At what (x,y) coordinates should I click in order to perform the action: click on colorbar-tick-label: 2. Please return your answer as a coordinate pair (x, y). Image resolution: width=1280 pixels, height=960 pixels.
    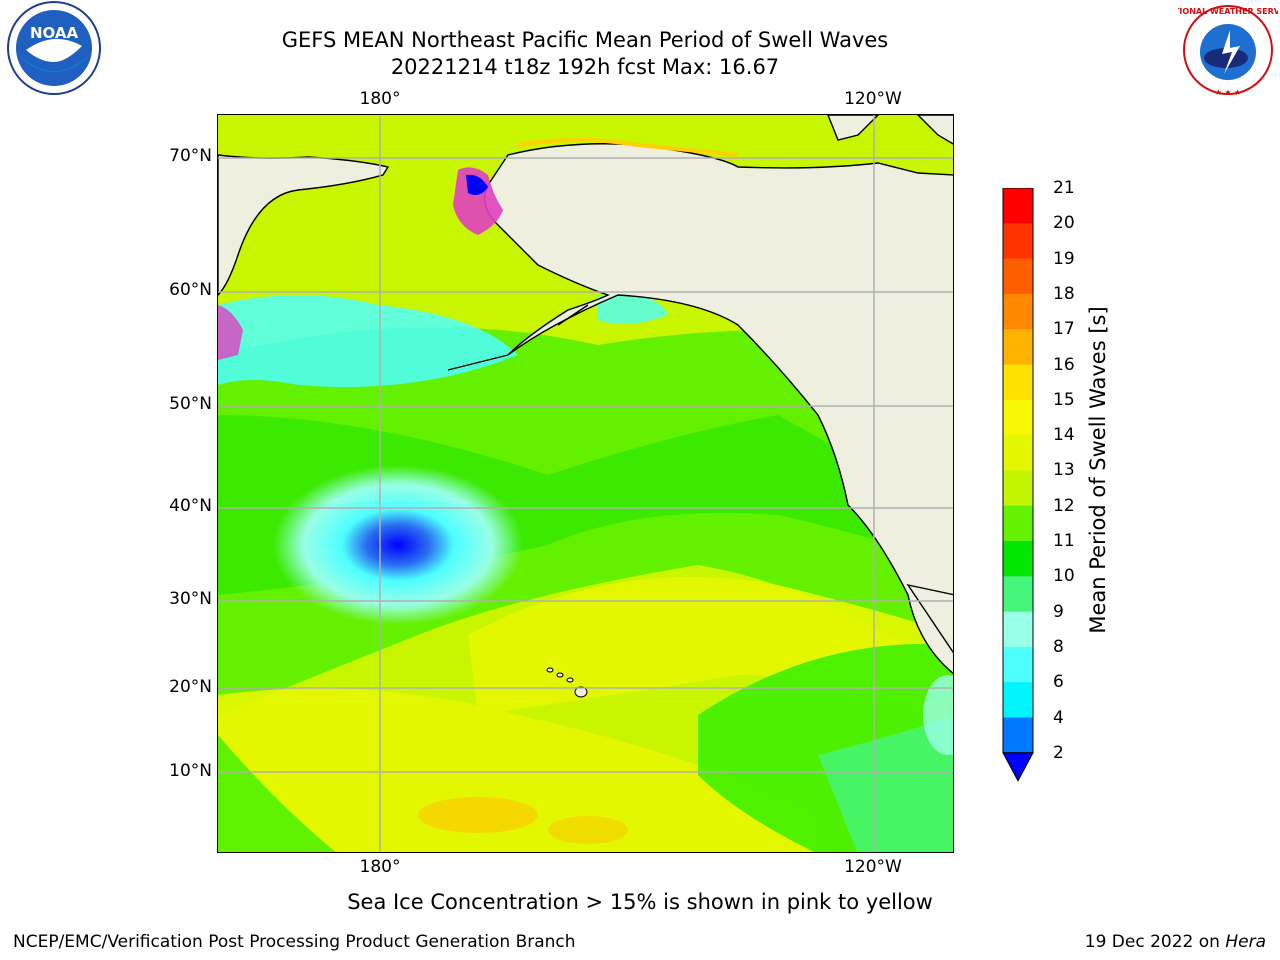
    Looking at the image, I should click on (1058, 752).